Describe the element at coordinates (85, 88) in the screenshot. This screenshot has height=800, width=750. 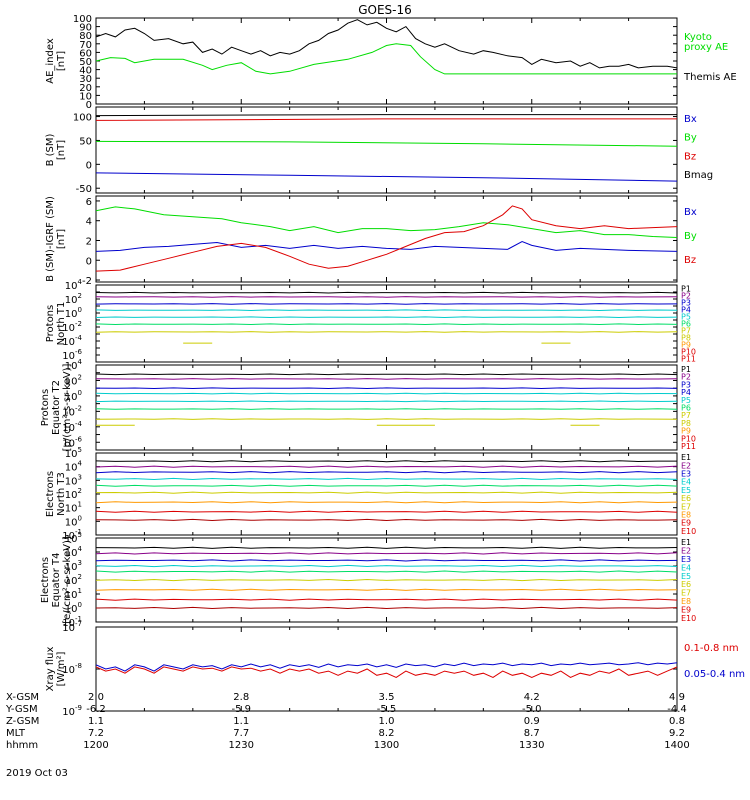
I see `y-tick-label: 20` at that location.